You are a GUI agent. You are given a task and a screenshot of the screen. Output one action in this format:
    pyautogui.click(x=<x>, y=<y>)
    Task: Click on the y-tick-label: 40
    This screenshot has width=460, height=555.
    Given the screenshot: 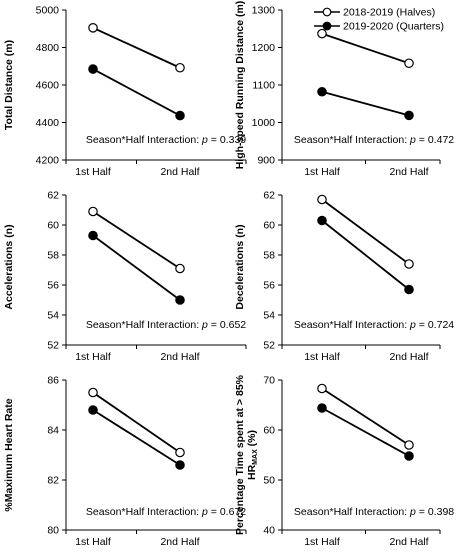 What is the action you would take?
    pyautogui.click(x=269, y=531)
    